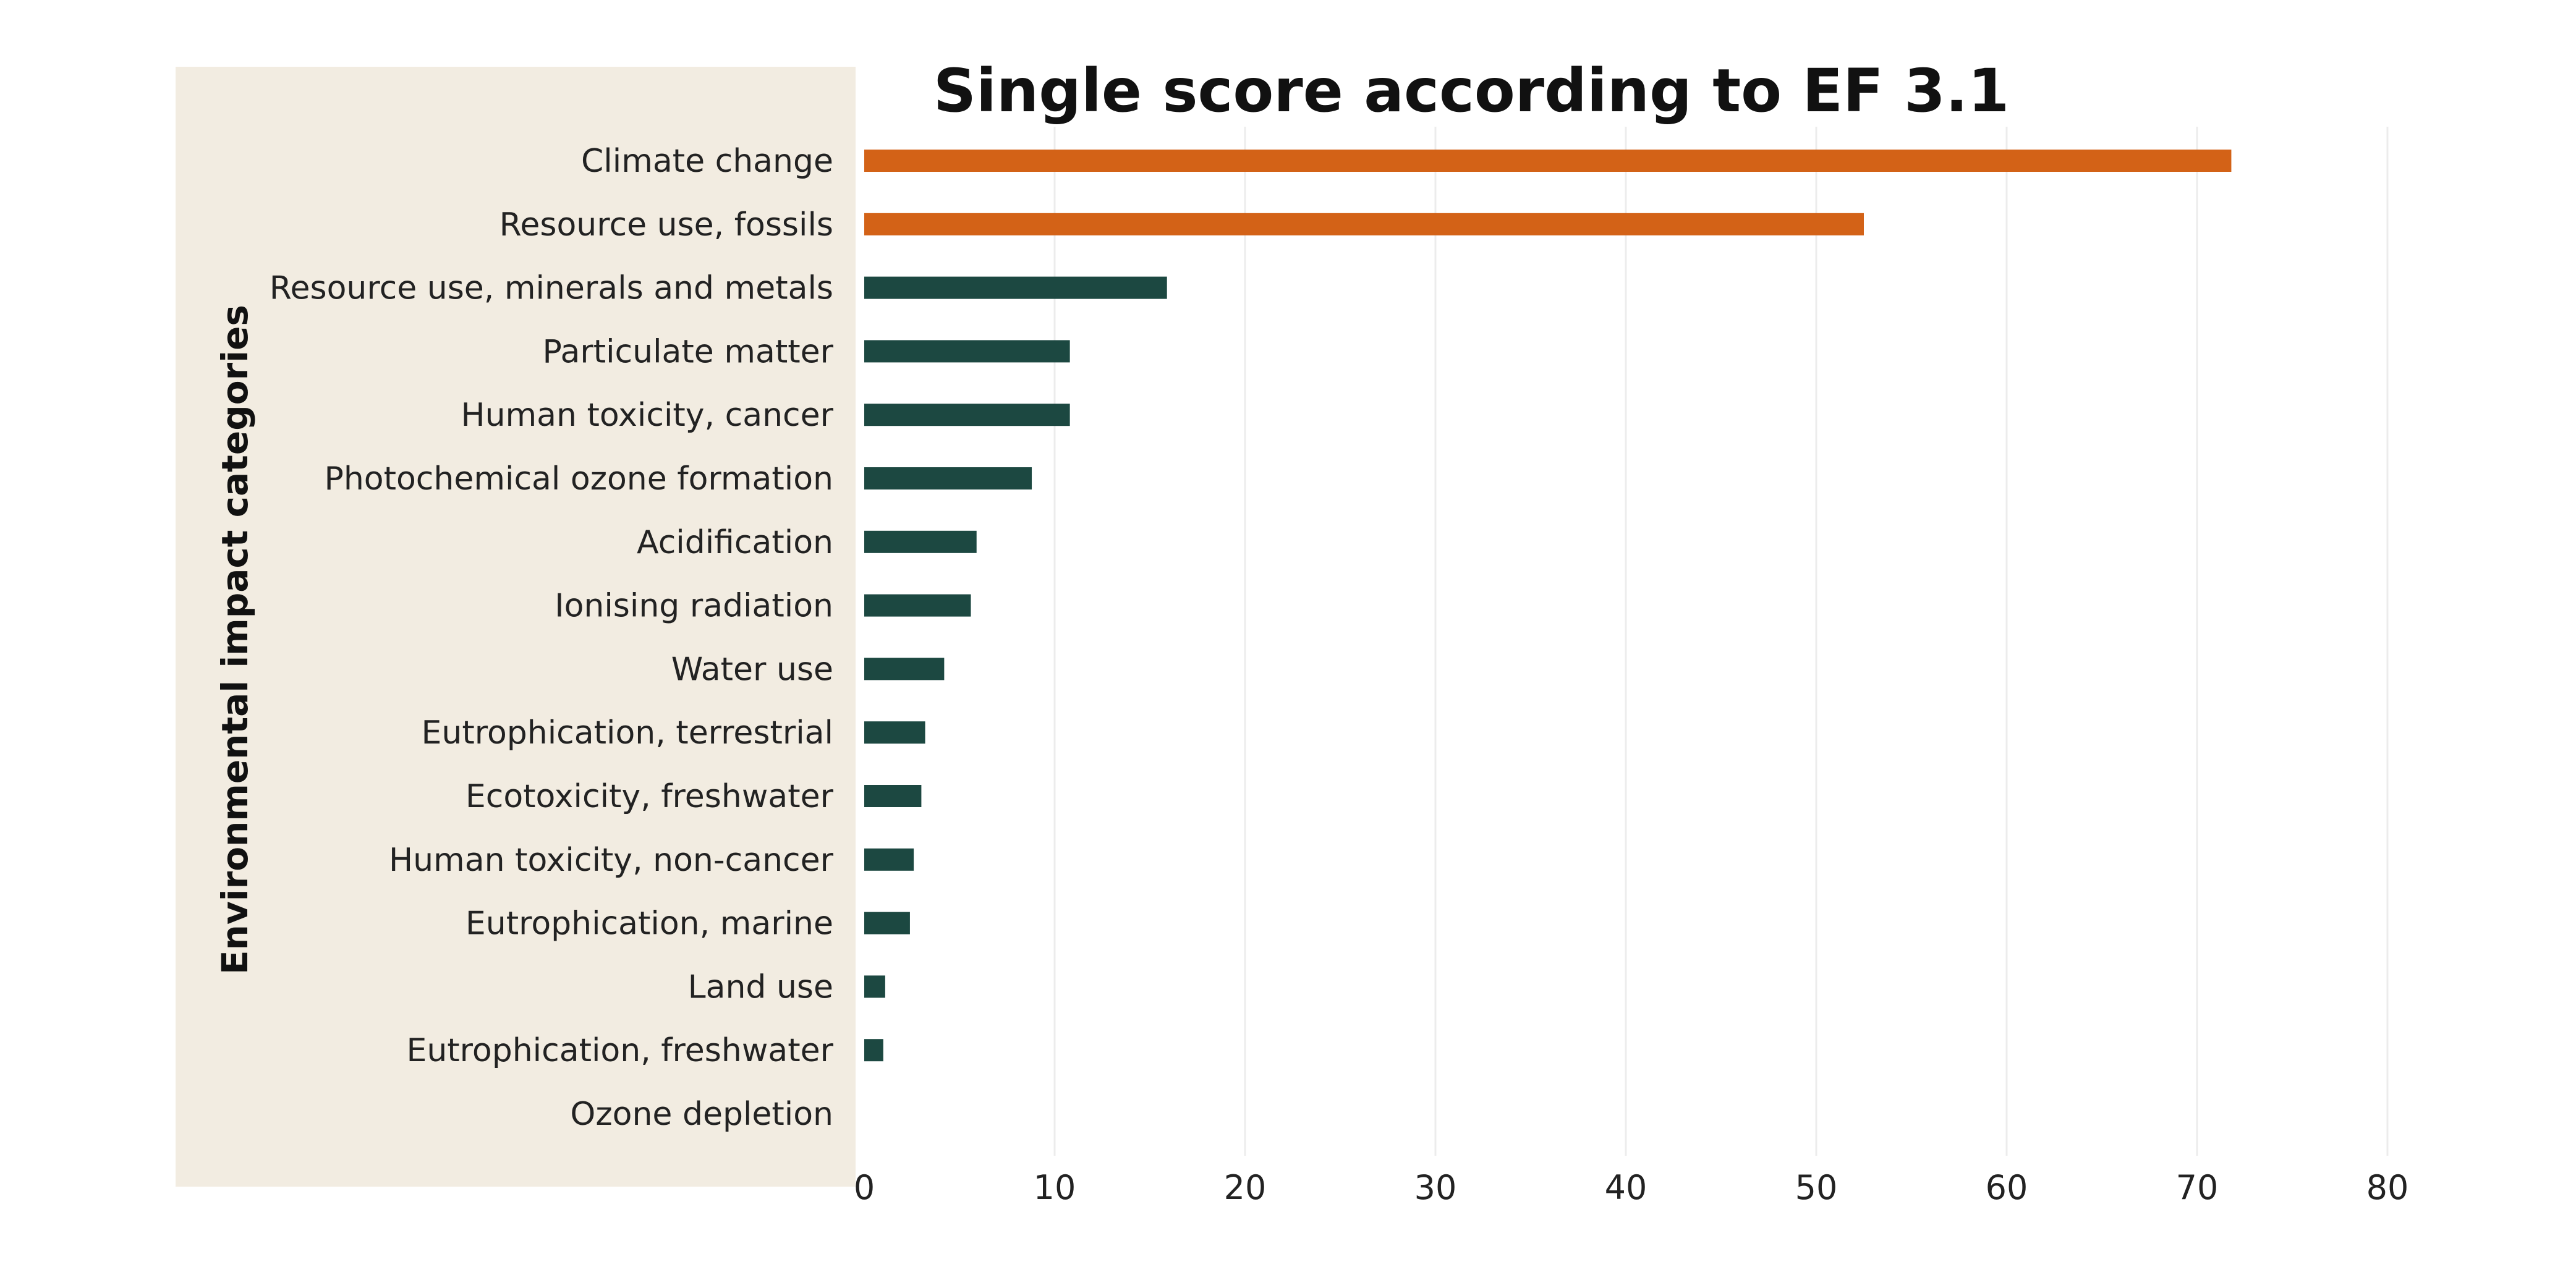  What do you see at coordinates (235, 640) in the screenshot?
I see `y-axis-label: Environmental impact categories` at bounding box center [235, 640].